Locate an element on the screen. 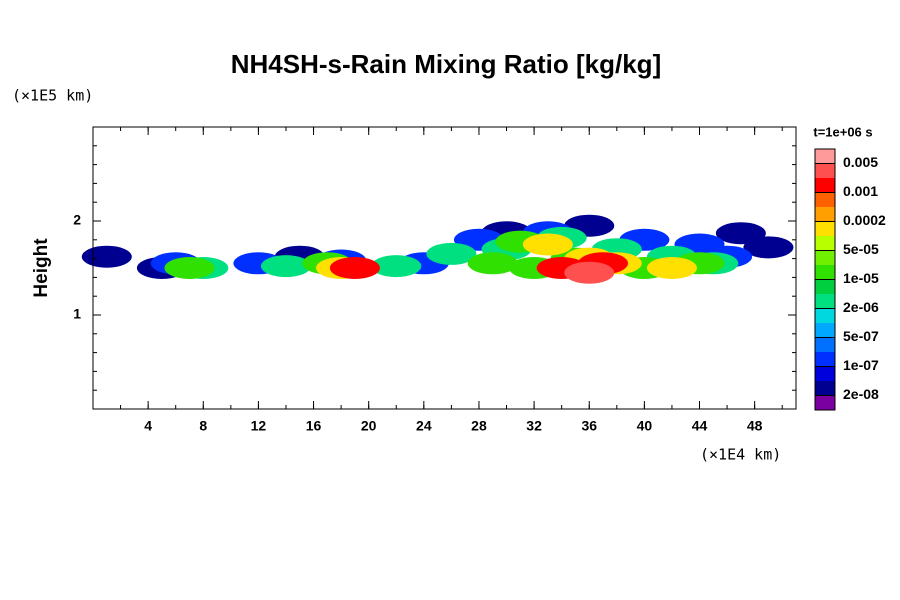 The height and width of the screenshot is (600, 900). x-tick-label: 12 is located at coordinates (259, 426).